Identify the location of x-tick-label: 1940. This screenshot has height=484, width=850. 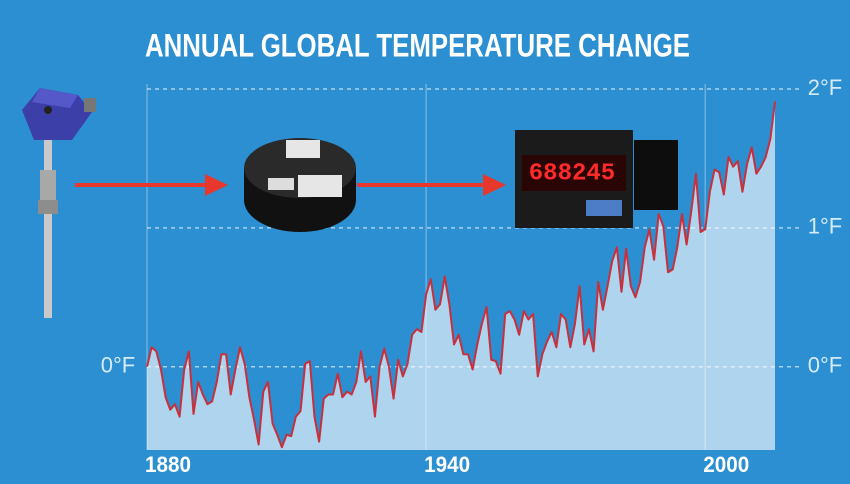
(447, 464).